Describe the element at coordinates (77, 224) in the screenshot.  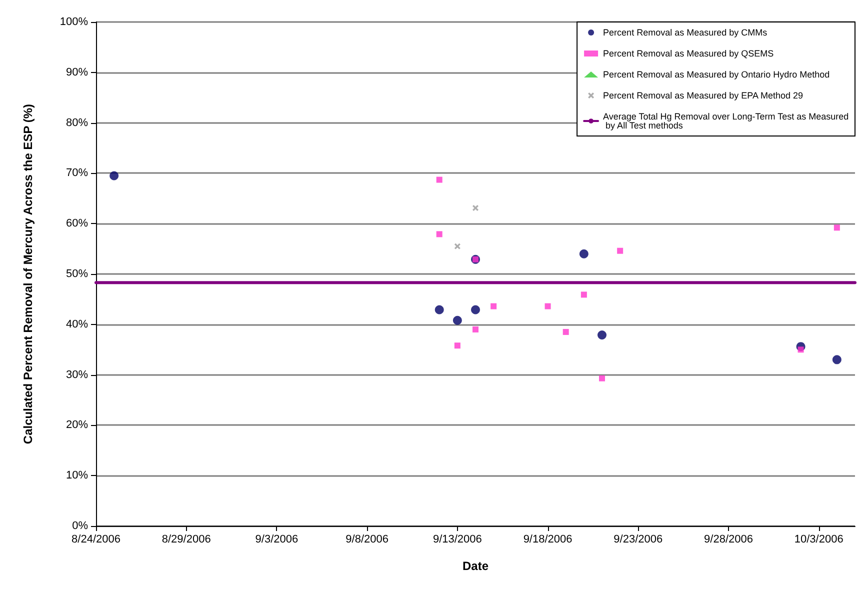
I see `y-tick-label: 60%` at that location.